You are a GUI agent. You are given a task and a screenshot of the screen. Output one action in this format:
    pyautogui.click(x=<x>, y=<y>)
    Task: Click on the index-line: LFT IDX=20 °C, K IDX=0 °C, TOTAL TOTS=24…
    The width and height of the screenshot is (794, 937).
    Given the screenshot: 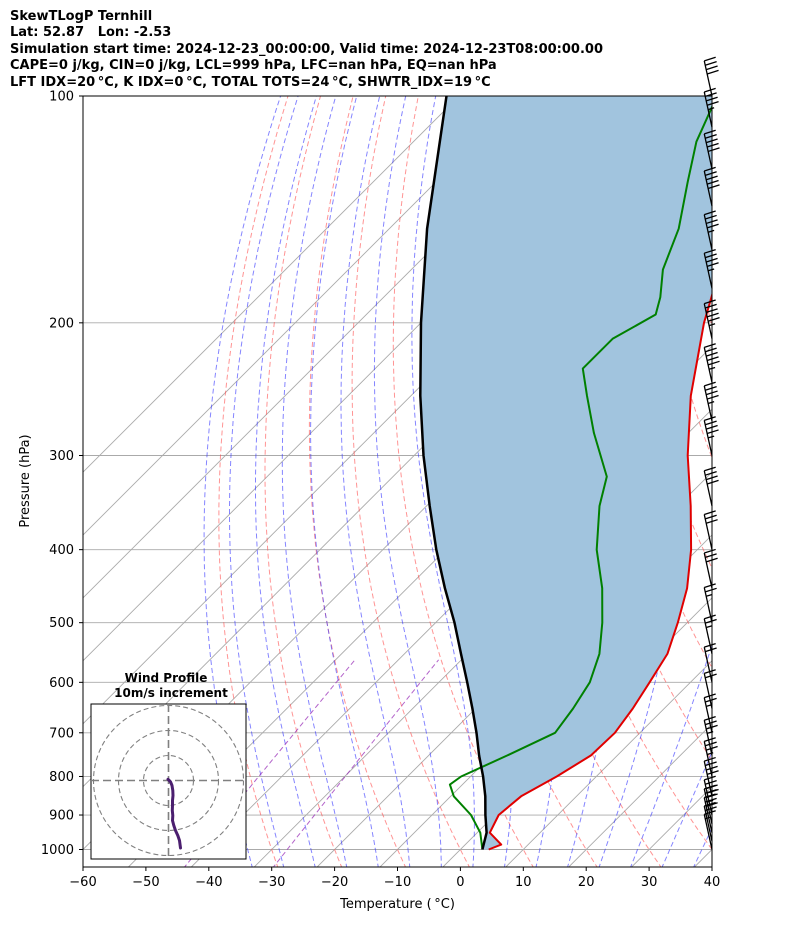 What is the action you would take?
    pyautogui.click(x=250, y=82)
    